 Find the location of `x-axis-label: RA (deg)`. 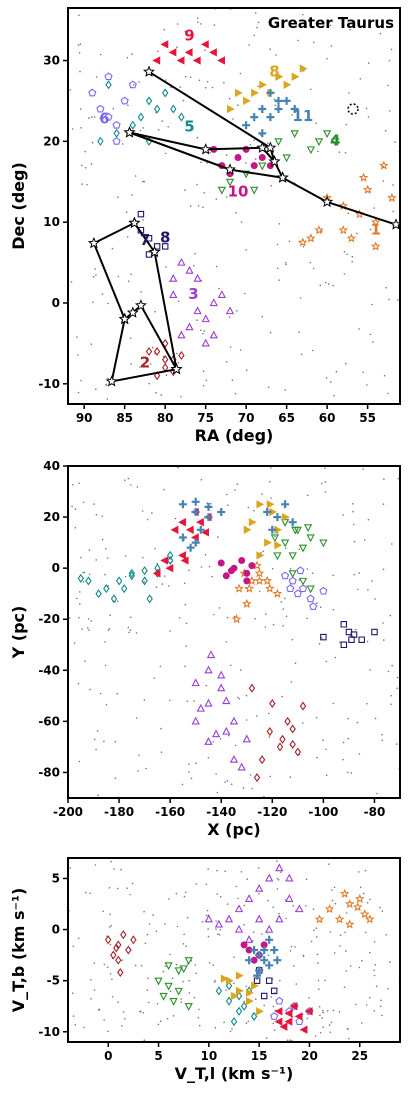

x-axis-label: RA (deg) is located at coordinates (234, 435).